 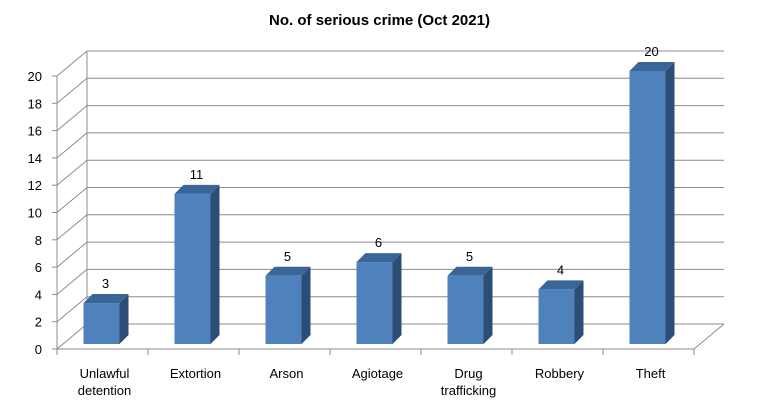 I want to click on category-label: Extortion, so click(x=195, y=373).